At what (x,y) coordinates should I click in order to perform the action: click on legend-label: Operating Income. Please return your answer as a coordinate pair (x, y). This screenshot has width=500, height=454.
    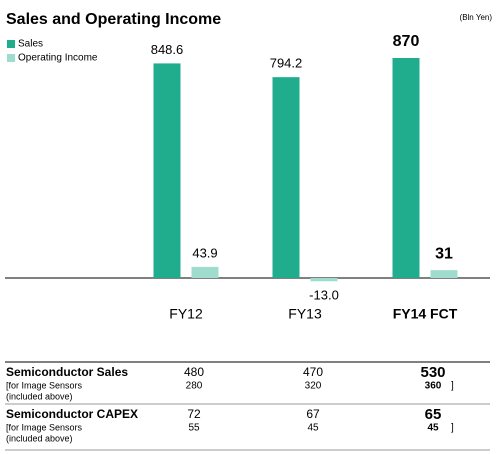
    Looking at the image, I should click on (58, 58).